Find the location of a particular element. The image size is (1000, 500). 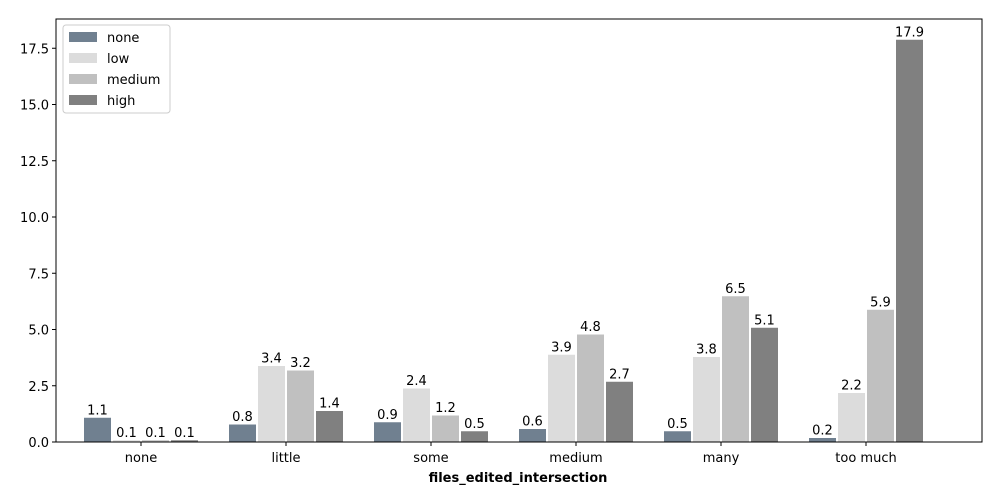

data-label-high-many: 5.1 is located at coordinates (764, 320).